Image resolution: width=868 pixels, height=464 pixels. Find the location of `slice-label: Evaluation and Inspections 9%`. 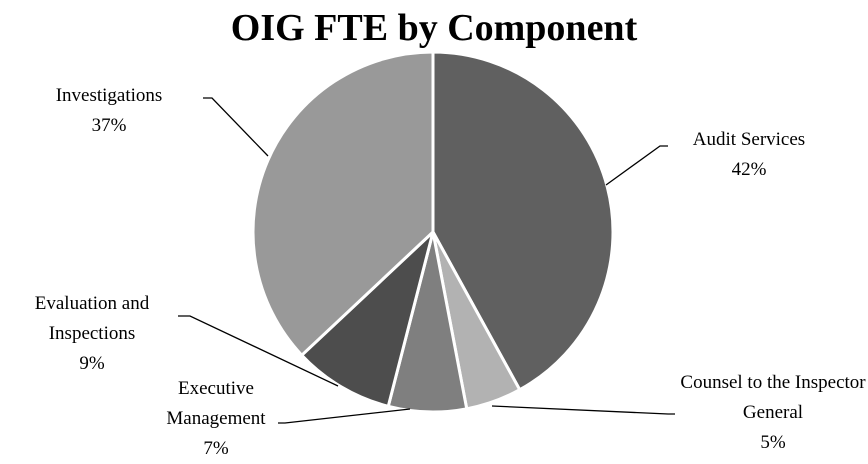

slice-label: Evaluation and Inspections 9% is located at coordinates (92, 334).